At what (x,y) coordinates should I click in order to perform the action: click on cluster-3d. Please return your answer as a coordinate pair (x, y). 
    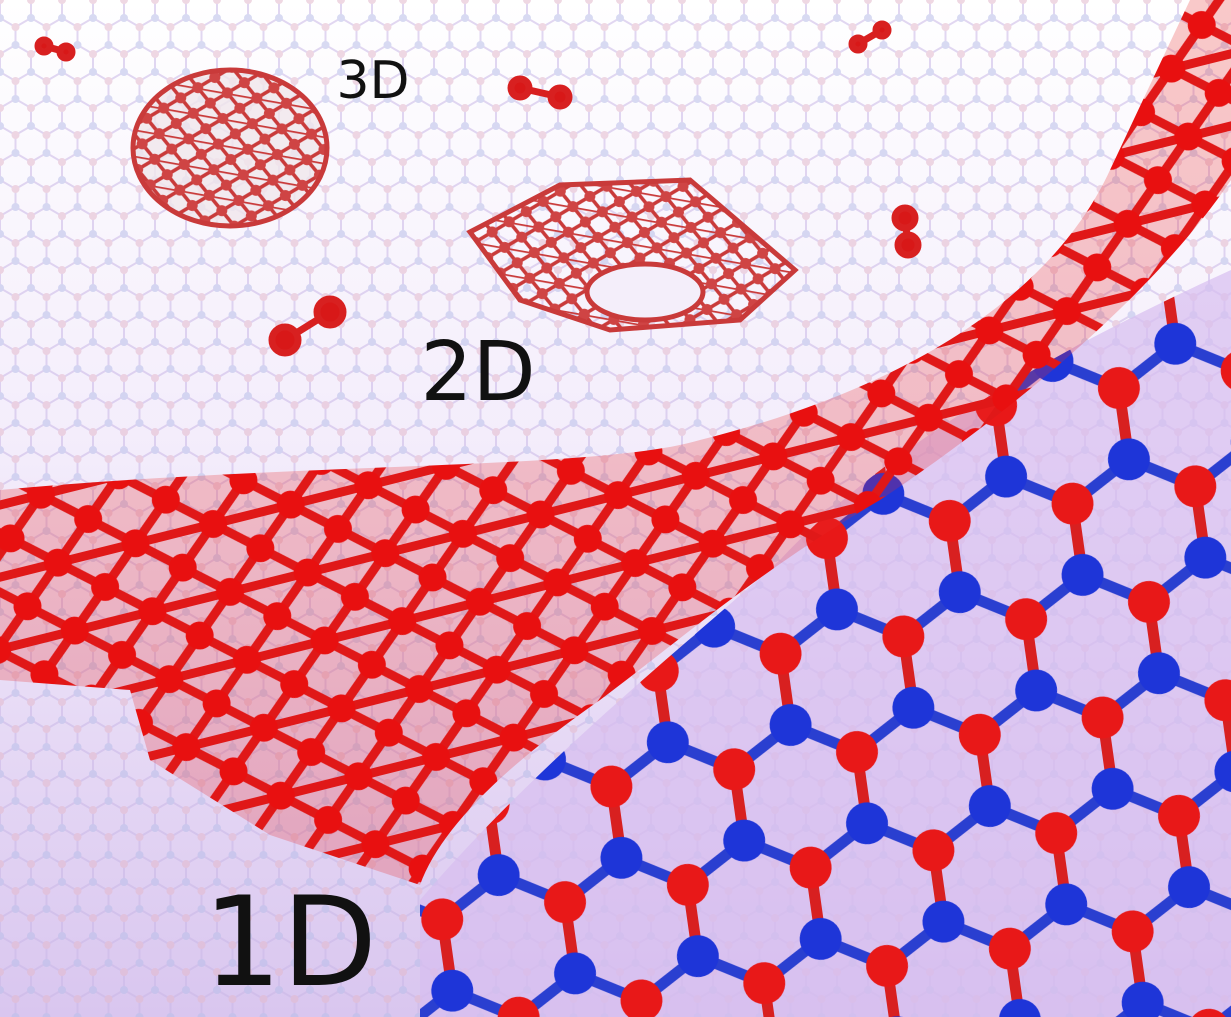
    Looking at the image, I should click on (230, 148).